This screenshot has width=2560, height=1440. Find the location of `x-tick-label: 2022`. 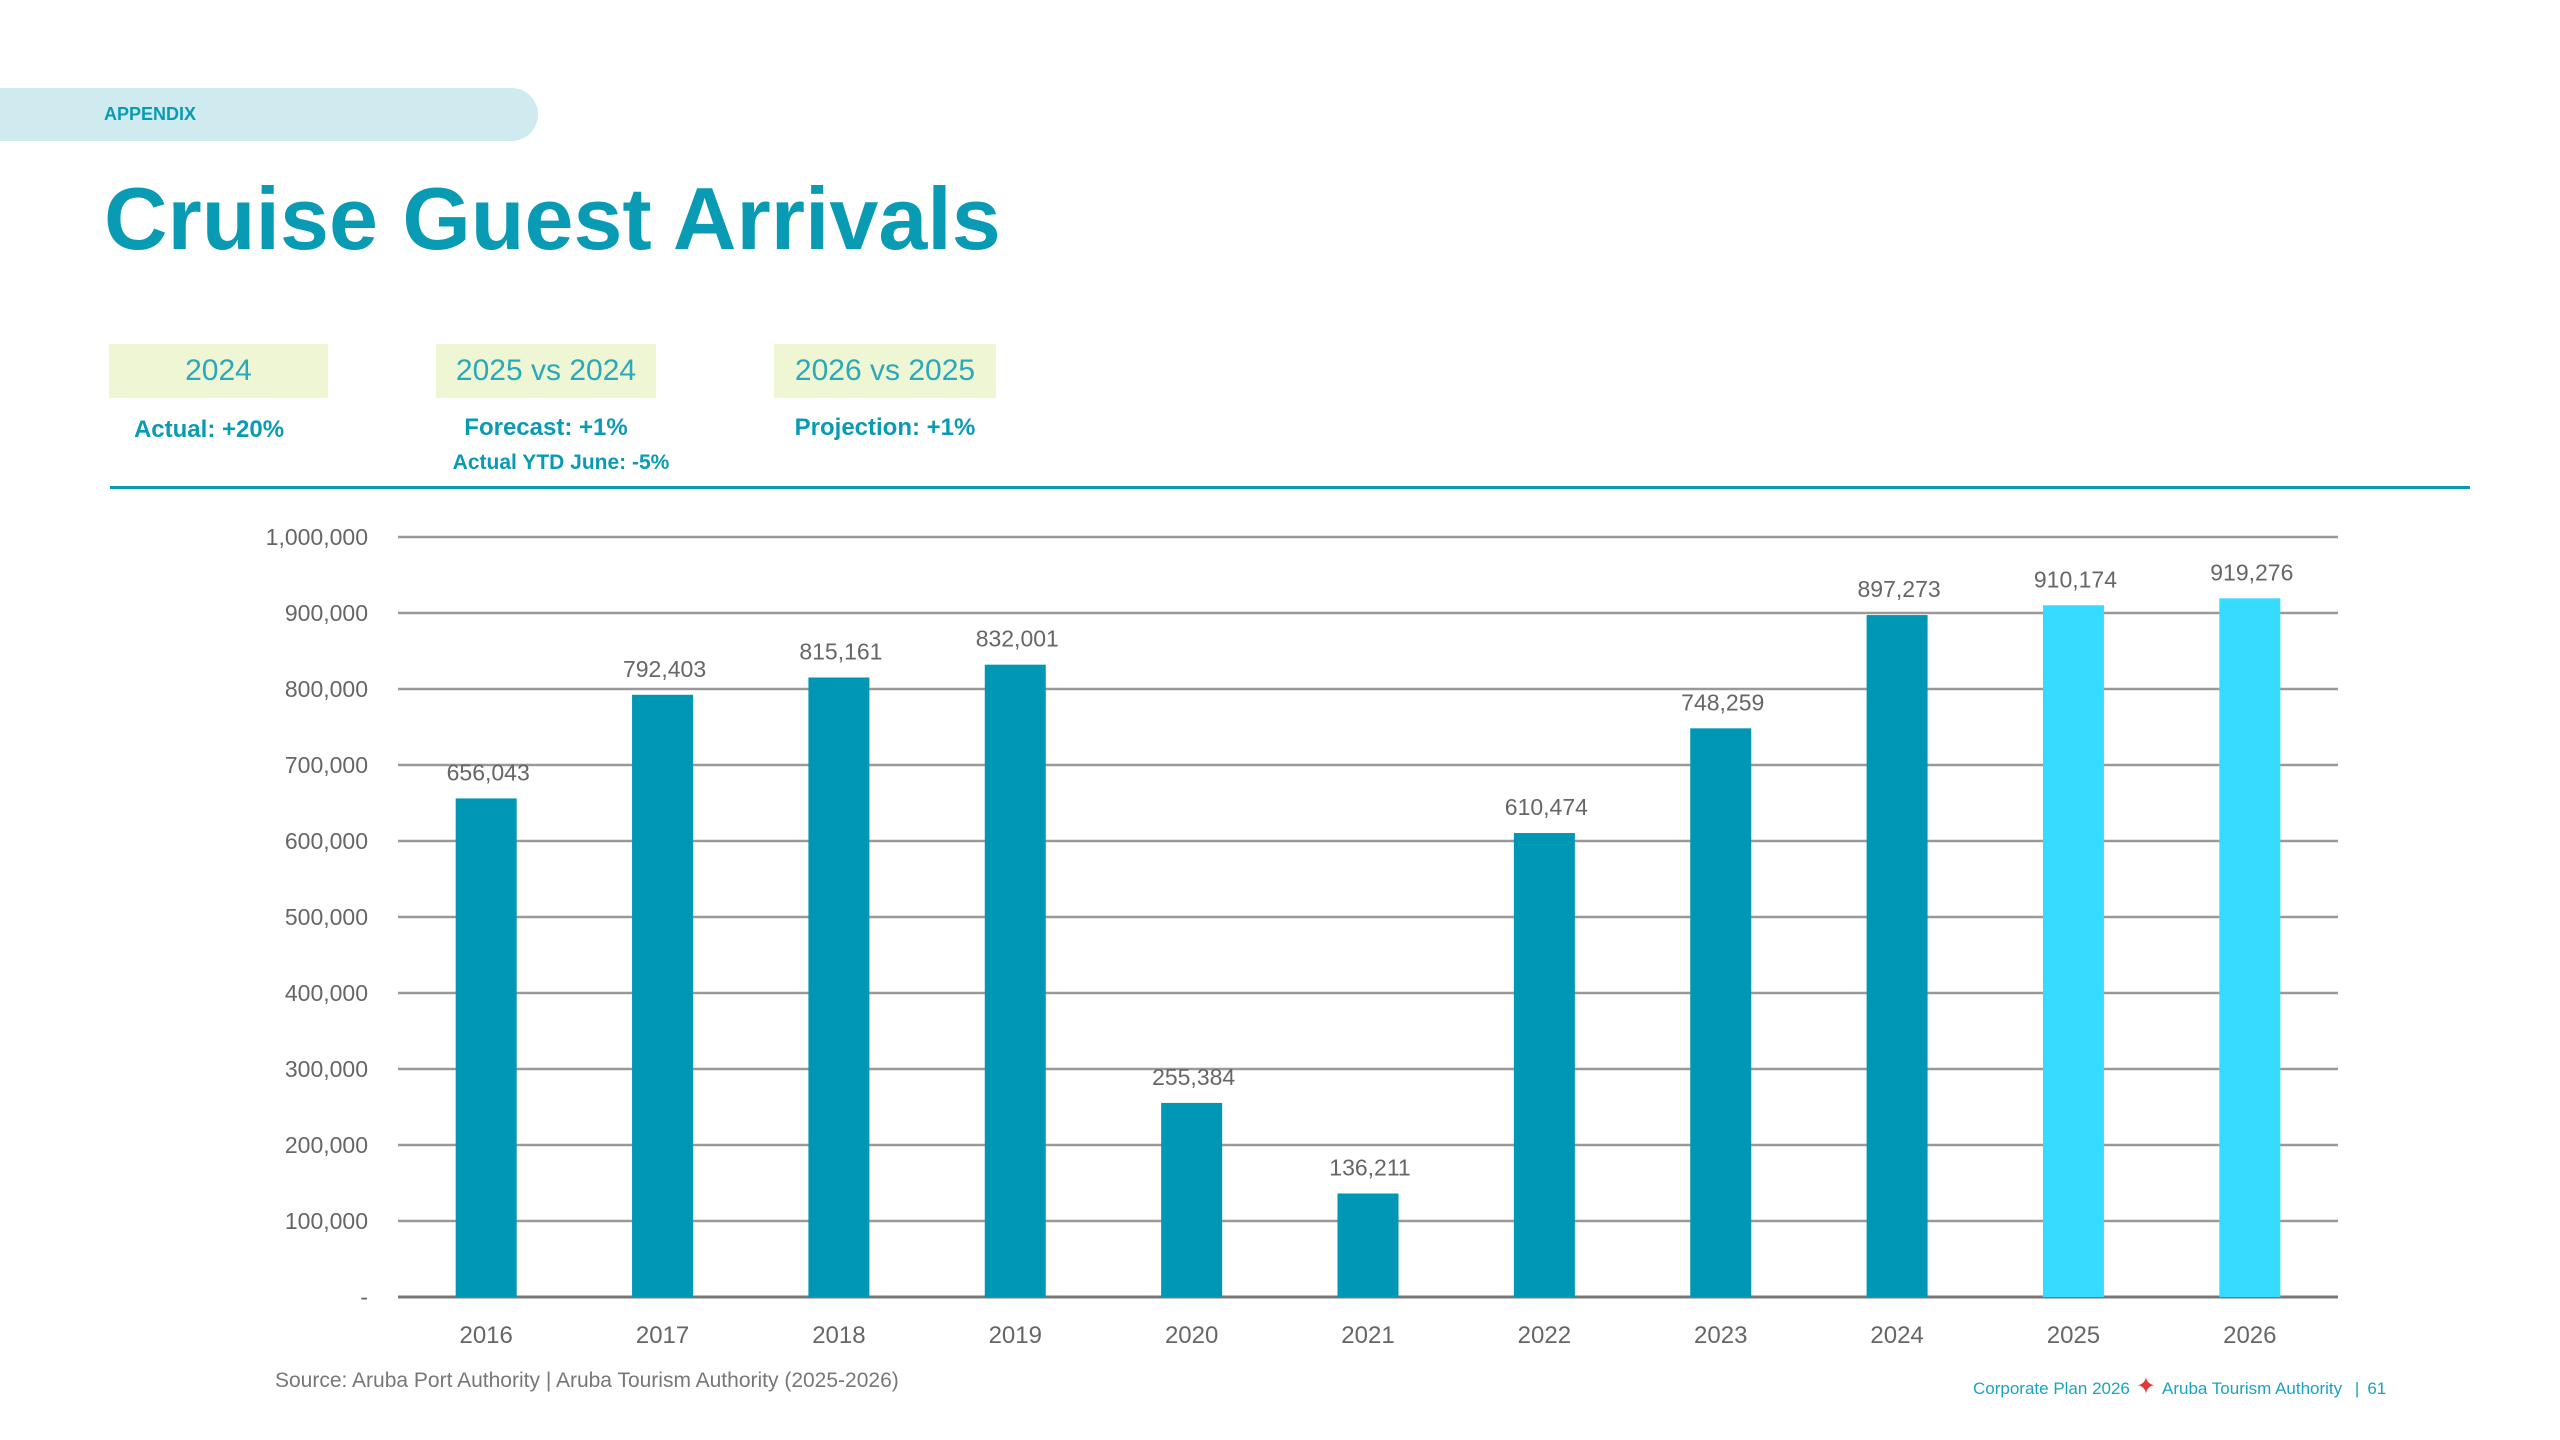

x-tick-label: 2022 is located at coordinates (1544, 1335).